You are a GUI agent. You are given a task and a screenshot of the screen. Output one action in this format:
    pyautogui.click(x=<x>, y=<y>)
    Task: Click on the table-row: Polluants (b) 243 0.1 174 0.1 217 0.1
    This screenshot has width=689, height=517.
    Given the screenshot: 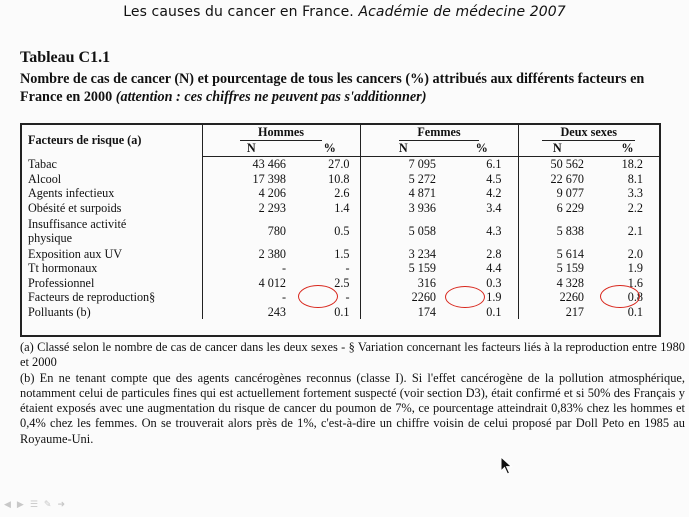 What is the action you would take?
    pyautogui.click(x=340, y=312)
    